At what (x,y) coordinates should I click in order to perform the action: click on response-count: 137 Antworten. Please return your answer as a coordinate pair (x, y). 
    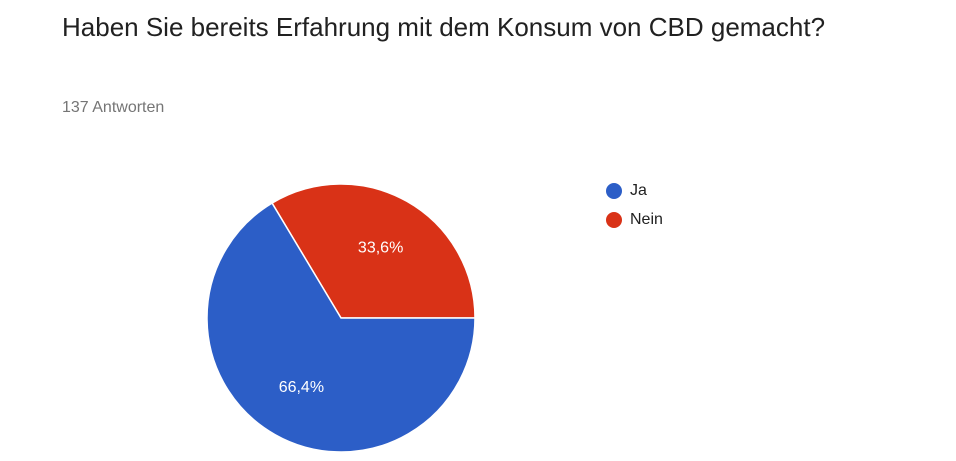
    Looking at the image, I should click on (113, 107).